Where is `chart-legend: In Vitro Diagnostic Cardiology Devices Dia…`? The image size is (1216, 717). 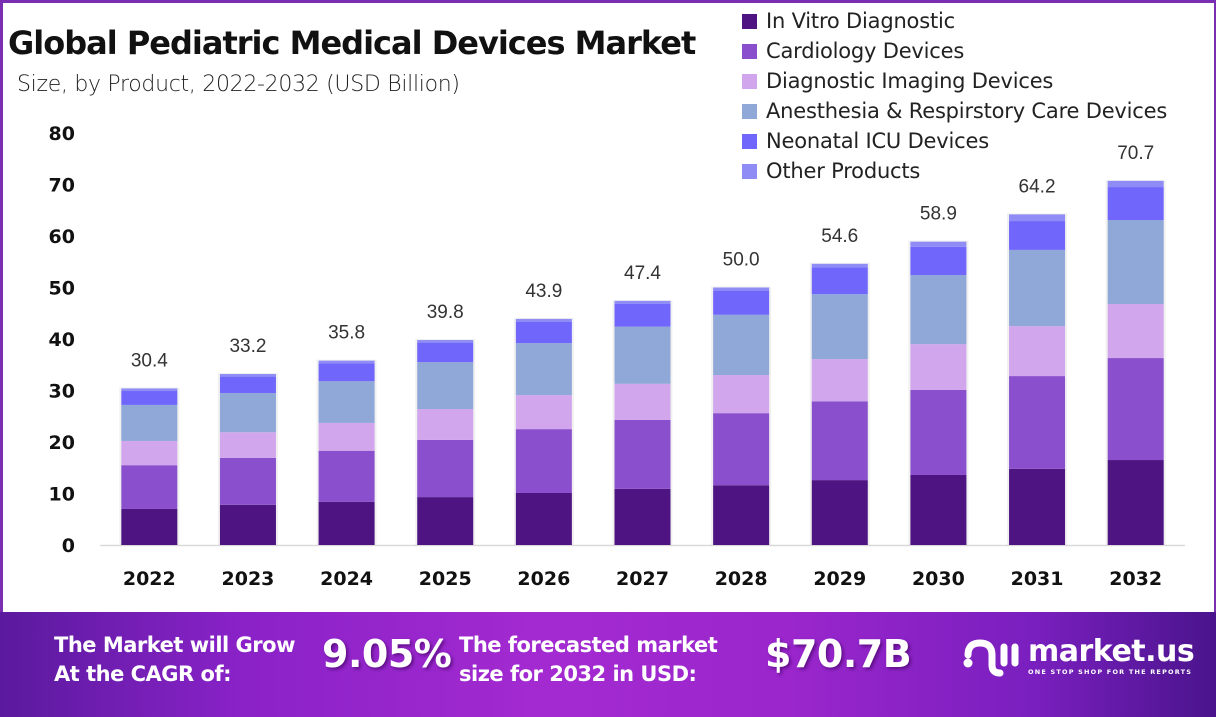 chart-legend: In Vitro Diagnostic Cardiology Devices Dia… is located at coordinates (954, 96).